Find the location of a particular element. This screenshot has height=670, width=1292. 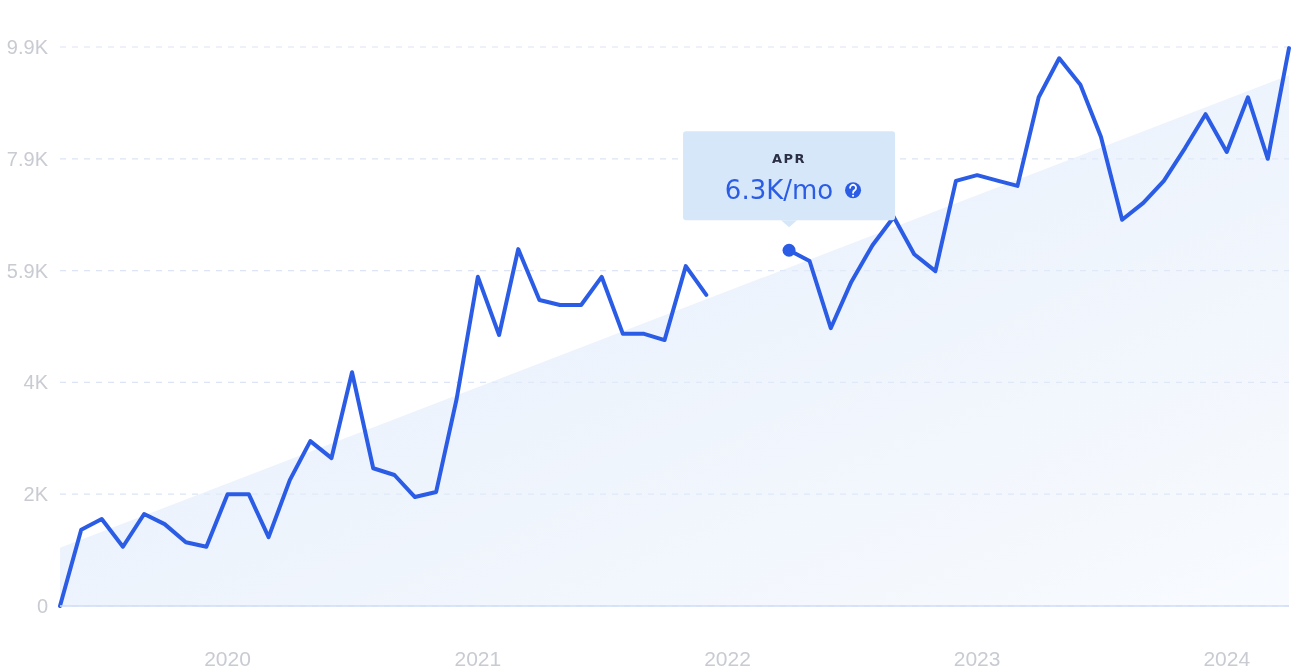

annotation: APR is located at coordinates (789, 159).